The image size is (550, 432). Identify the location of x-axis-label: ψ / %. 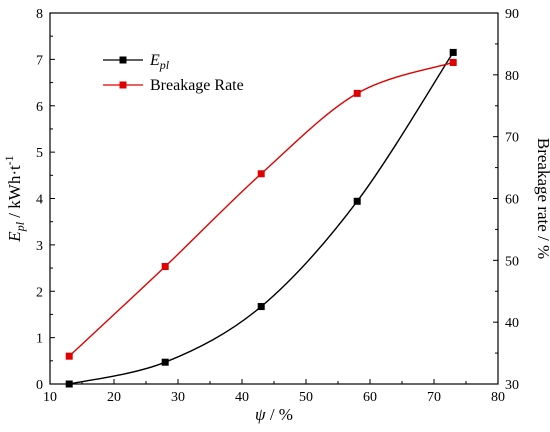
(274, 414).